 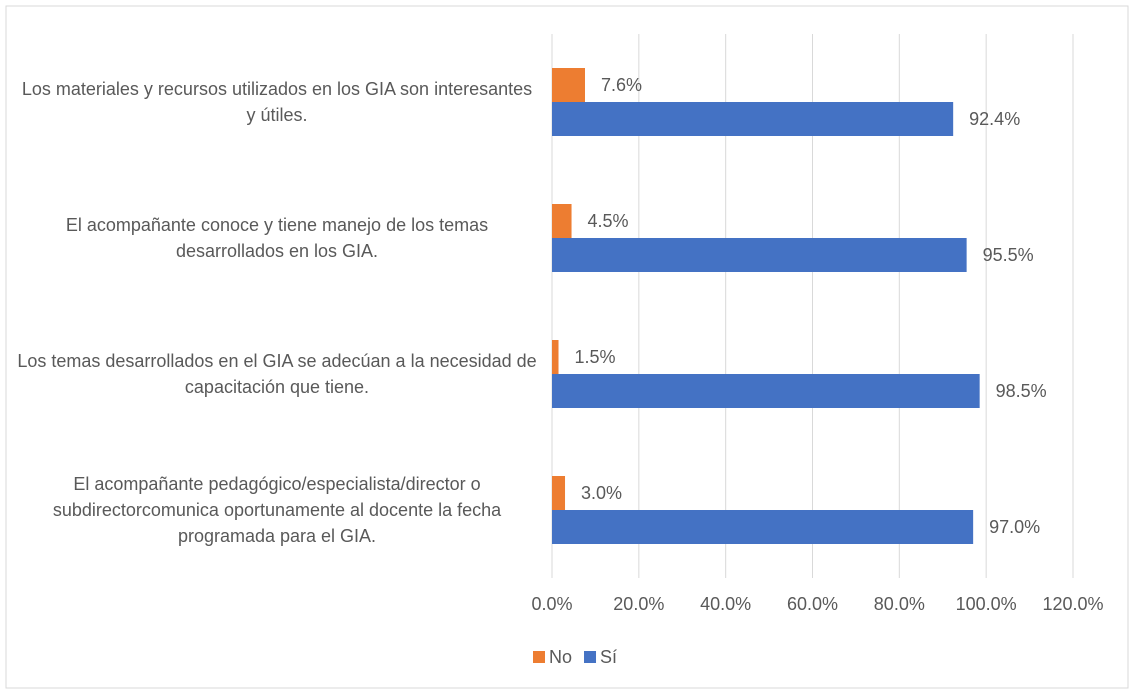 I want to click on x-tick-label: 20.0%, so click(x=638, y=604).